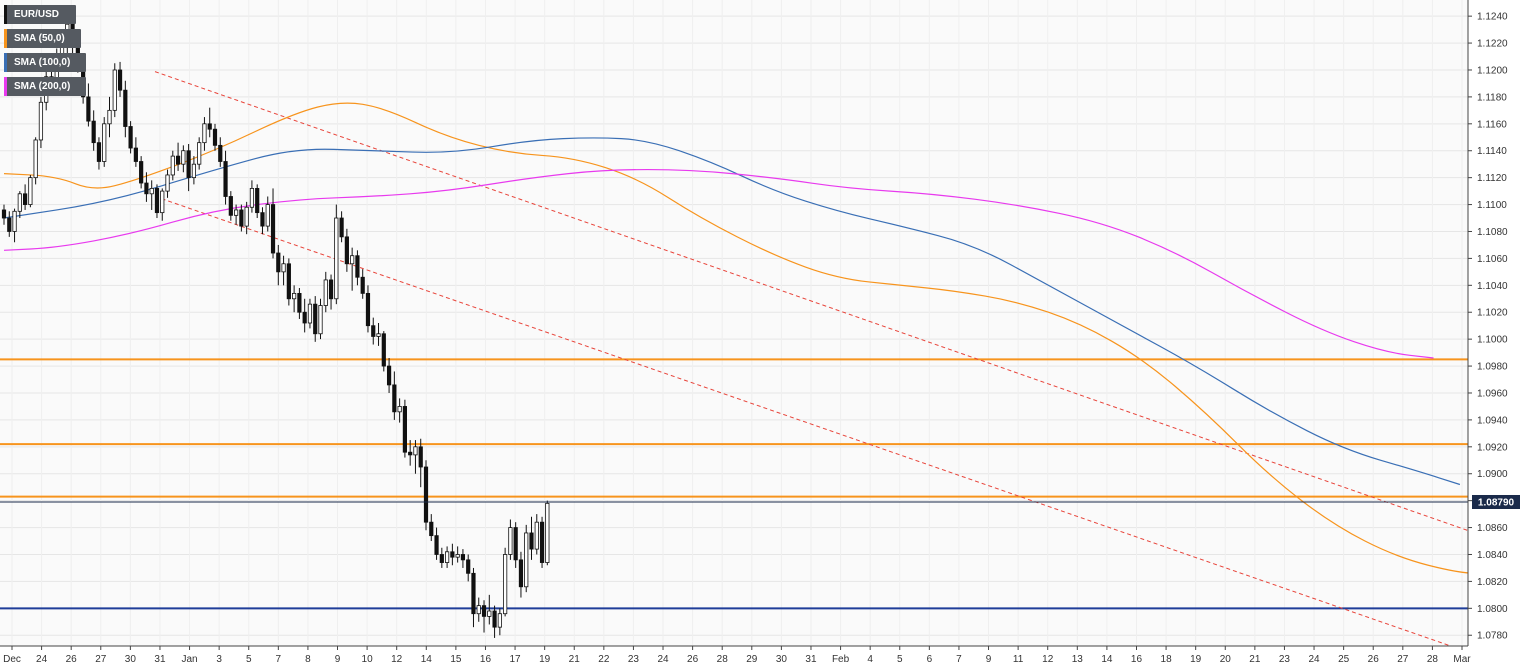  I want to click on x-tick-label: Jan, so click(189, 659).